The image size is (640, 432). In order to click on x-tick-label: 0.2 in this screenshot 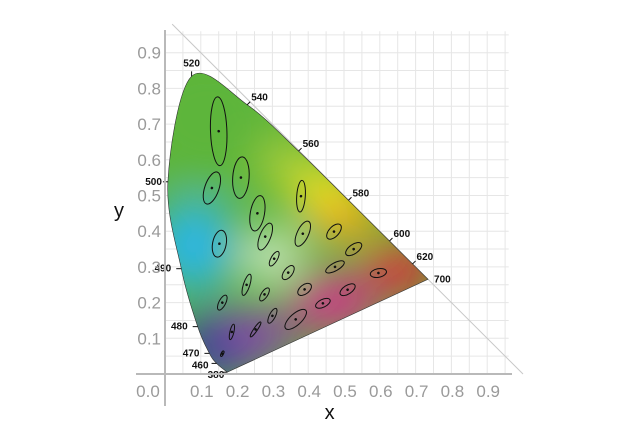, I will do `click(238, 391)`.